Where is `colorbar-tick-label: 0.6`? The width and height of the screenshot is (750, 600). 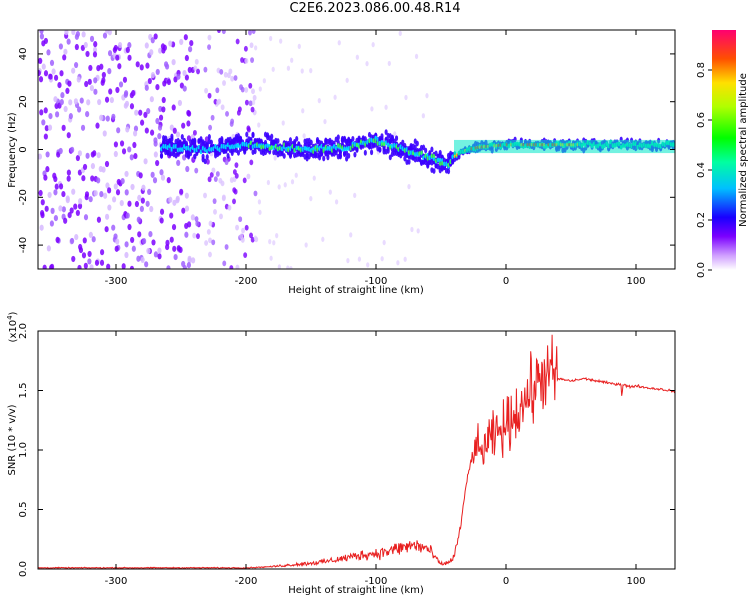
colorbar-tick-label: 0.6 is located at coordinates (701, 120).